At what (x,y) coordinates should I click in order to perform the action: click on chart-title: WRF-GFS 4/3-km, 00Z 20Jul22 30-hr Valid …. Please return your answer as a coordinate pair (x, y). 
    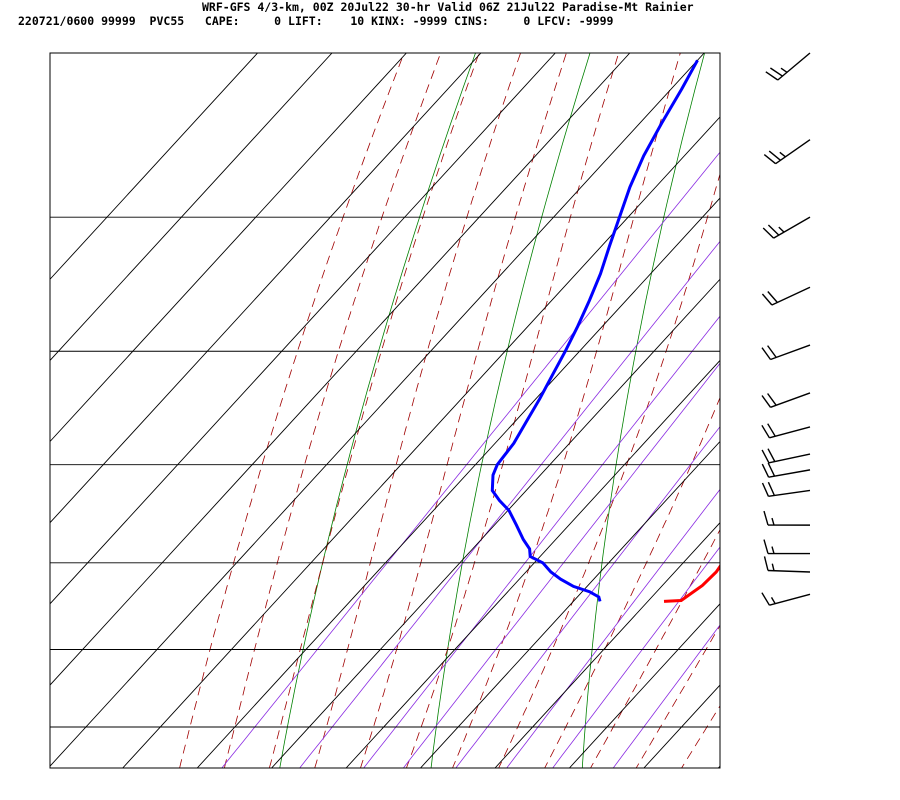
    Looking at the image, I should click on (448, 7).